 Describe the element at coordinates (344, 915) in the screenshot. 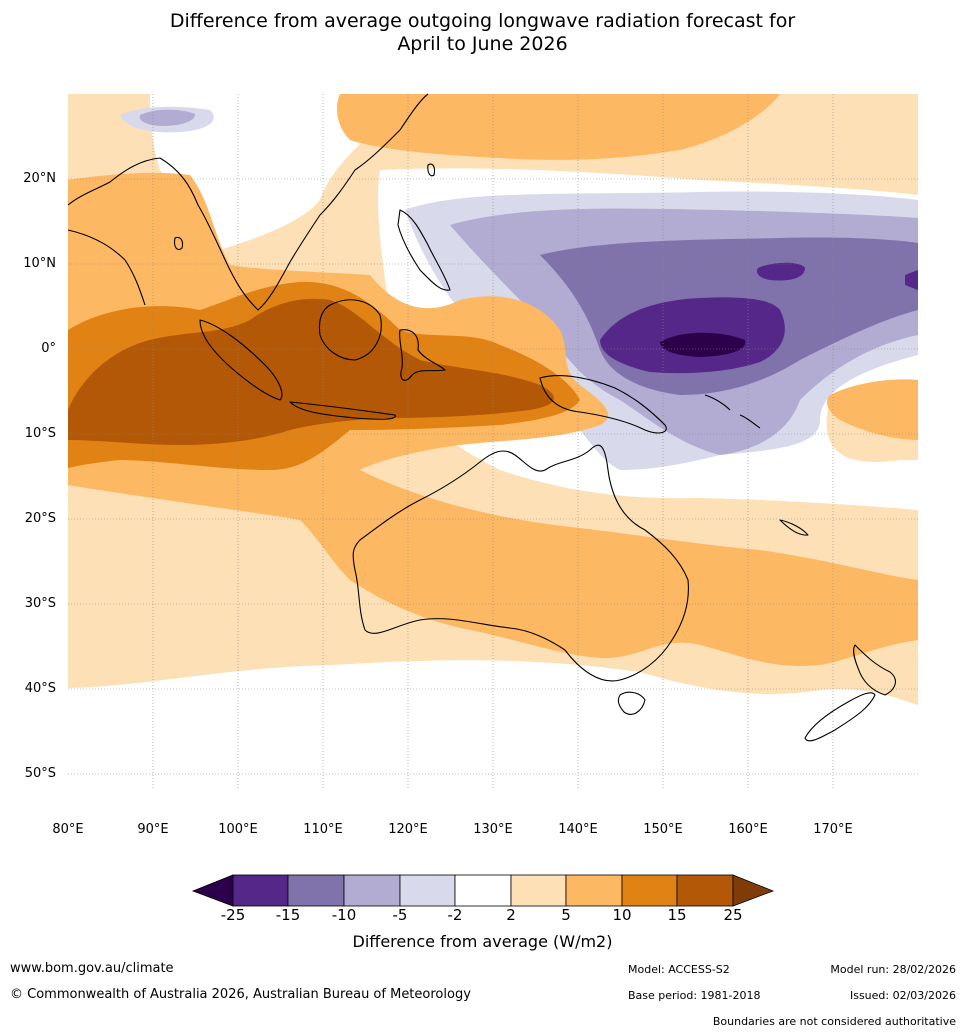

I see `colorbar-tick: -10` at that location.